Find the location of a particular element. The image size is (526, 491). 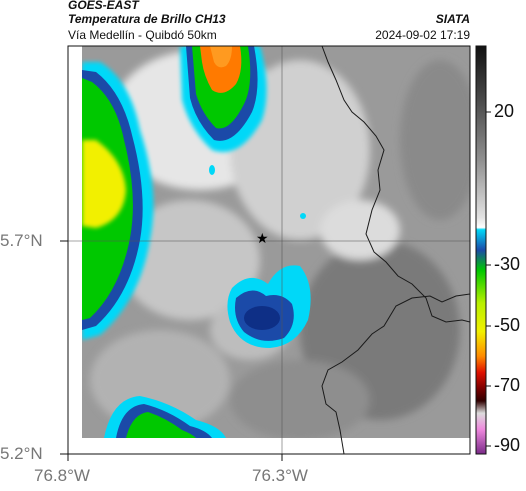

colorbar-tick-minus30: -30 is located at coordinates (507, 264).